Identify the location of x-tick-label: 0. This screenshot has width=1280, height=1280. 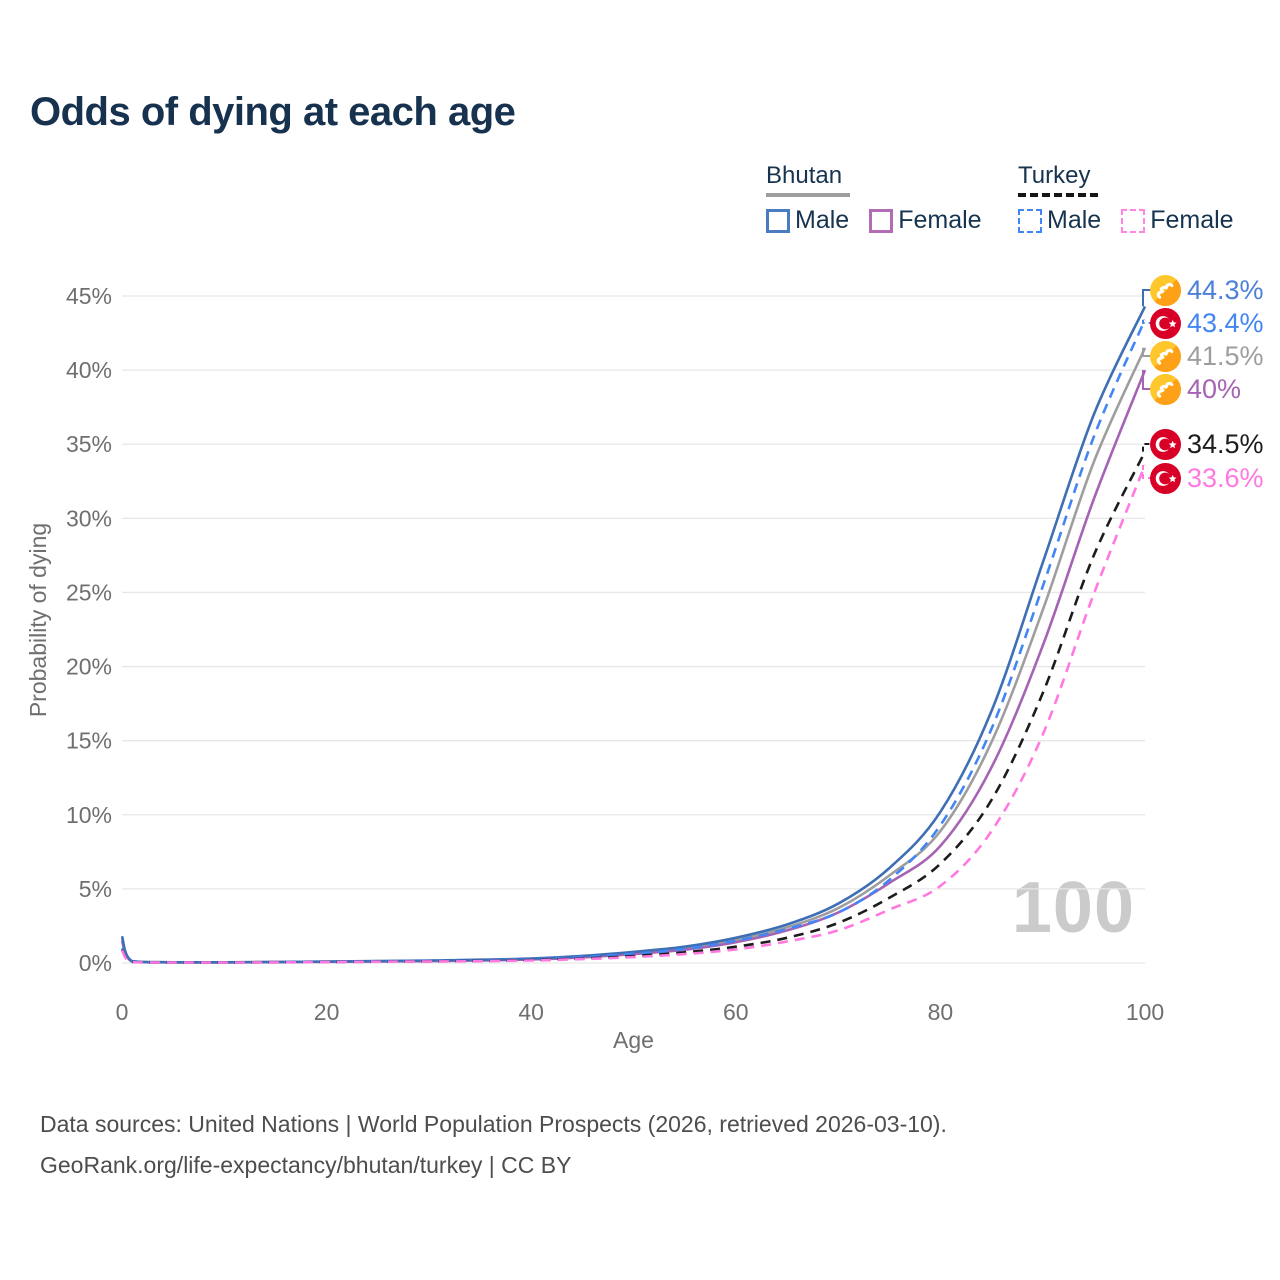
(122, 1012).